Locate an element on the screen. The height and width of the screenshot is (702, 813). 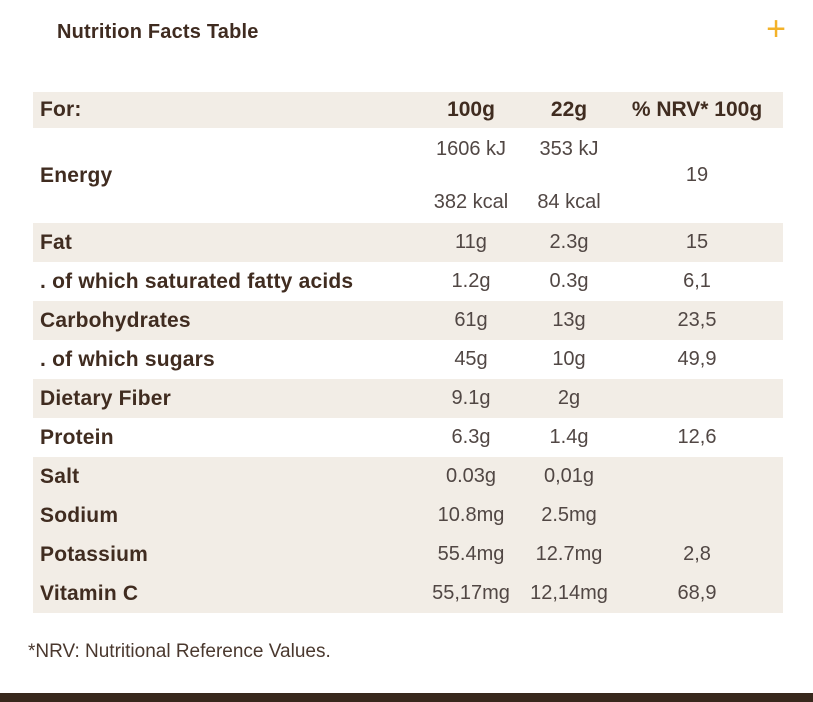
value-100g: 10.8mg is located at coordinates (471, 515).